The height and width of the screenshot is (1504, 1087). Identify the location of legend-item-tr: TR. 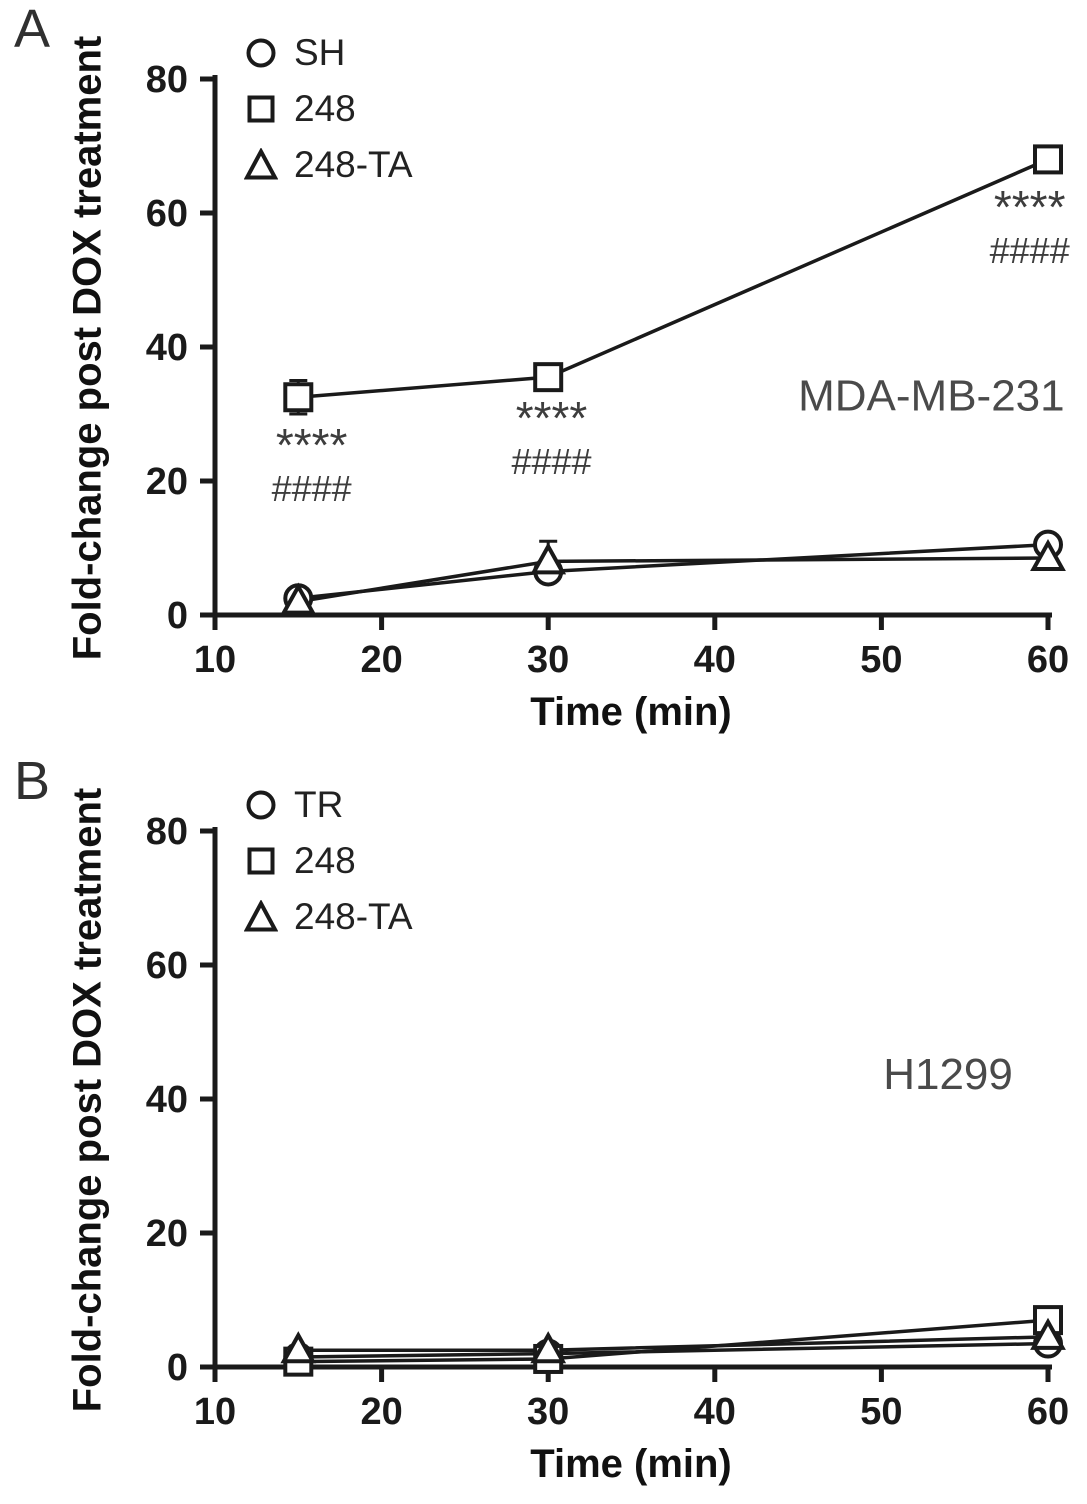
(328, 804).